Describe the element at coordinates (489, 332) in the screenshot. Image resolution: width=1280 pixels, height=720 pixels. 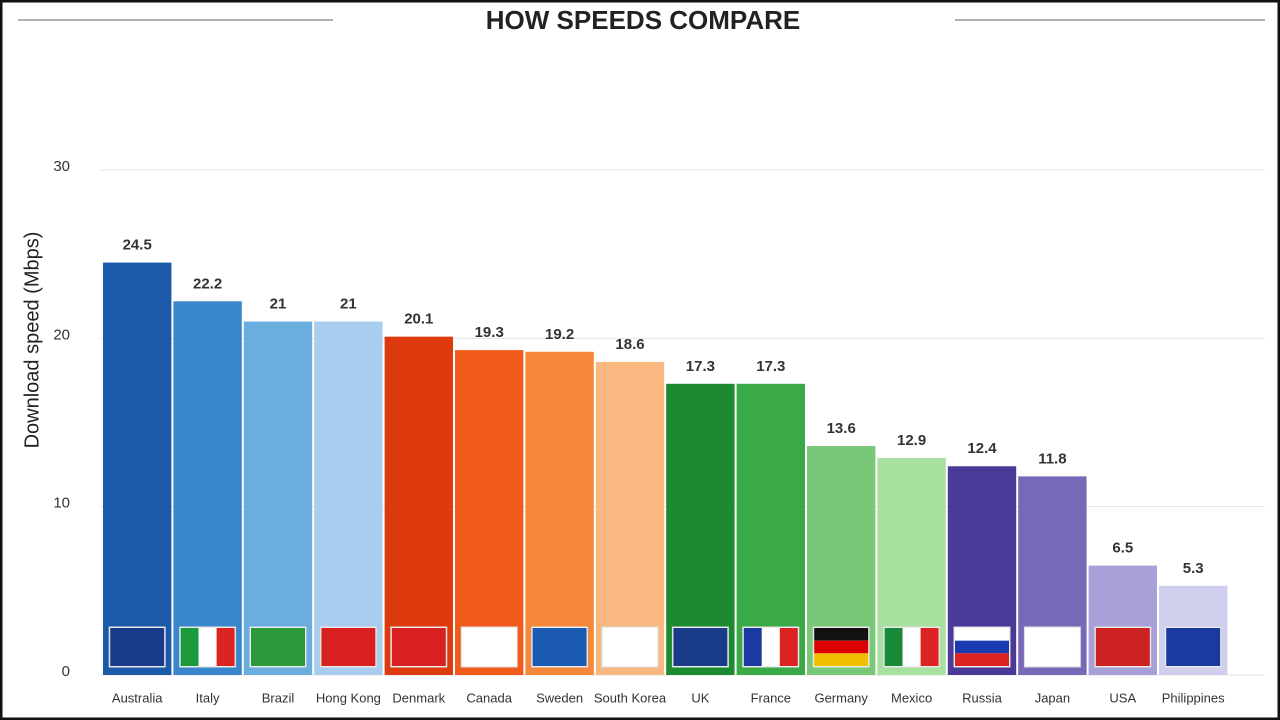
I see `value-label: 19.3` at that location.